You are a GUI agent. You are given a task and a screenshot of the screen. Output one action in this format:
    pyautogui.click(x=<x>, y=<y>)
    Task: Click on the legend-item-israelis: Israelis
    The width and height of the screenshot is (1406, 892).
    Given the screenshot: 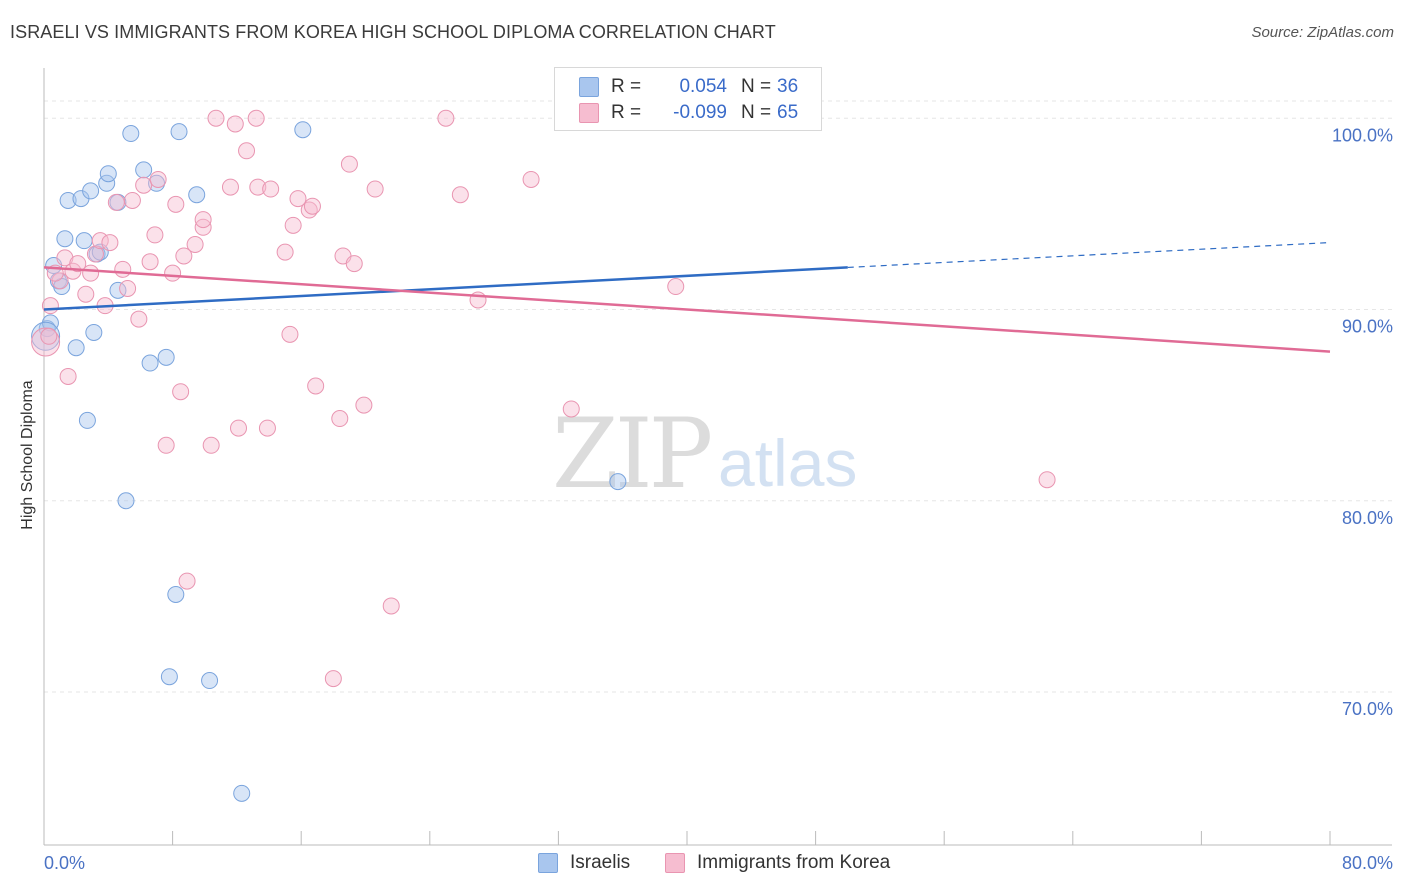 What is the action you would take?
    pyautogui.click(x=584, y=863)
    